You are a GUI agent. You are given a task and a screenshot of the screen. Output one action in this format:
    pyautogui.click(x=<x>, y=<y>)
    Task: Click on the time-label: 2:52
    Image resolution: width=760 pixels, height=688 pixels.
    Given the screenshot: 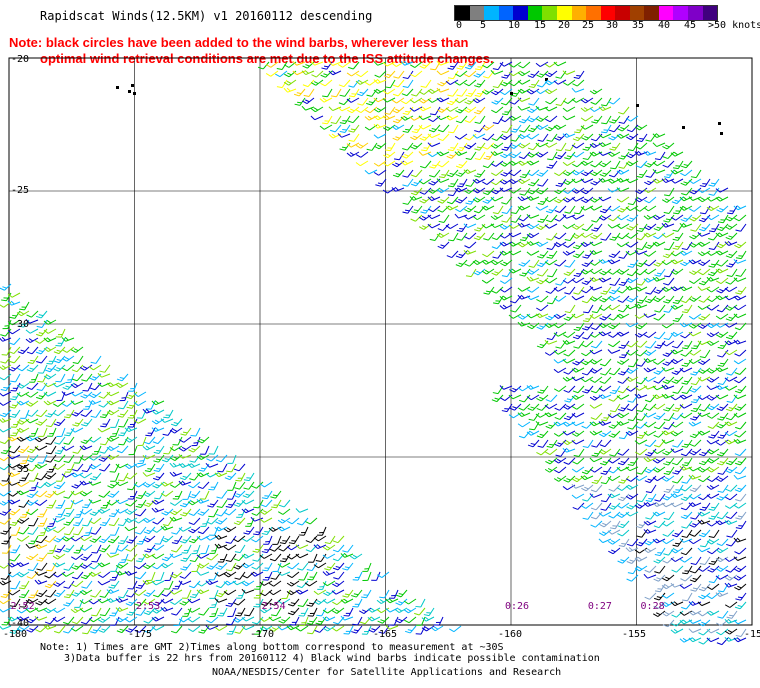 What is the action you would take?
    pyautogui.click(x=23, y=606)
    